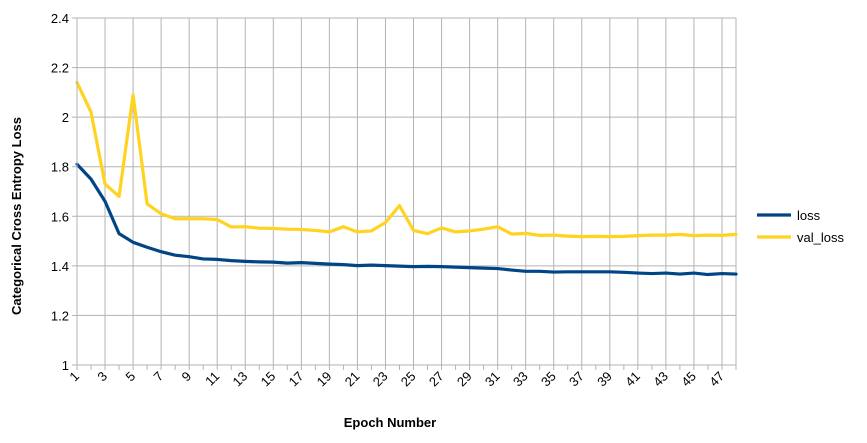 The width and height of the screenshot is (867, 443). What do you see at coordinates (809, 215) in the screenshot?
I see `legend-label: loss` at bounding box center [809, 215].